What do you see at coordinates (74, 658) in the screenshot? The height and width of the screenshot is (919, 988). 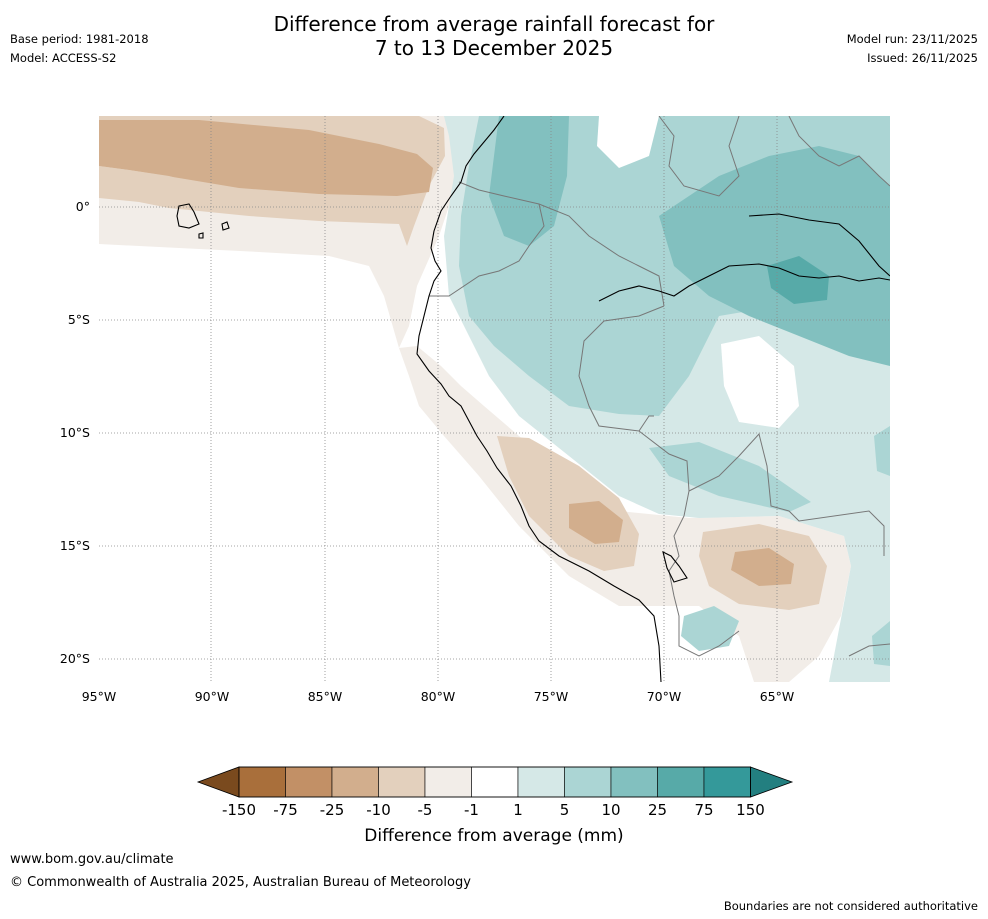 I see `lat-label-20s: 20°S` at bounding box center [74, 658].